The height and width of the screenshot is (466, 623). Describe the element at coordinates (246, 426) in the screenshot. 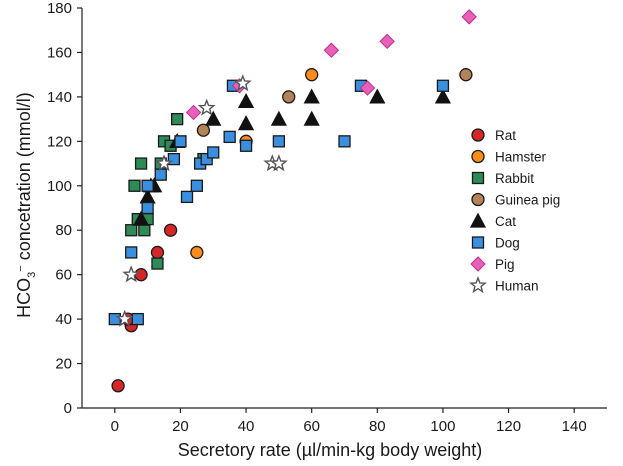

I see `x-tick-label: 40` at that location.